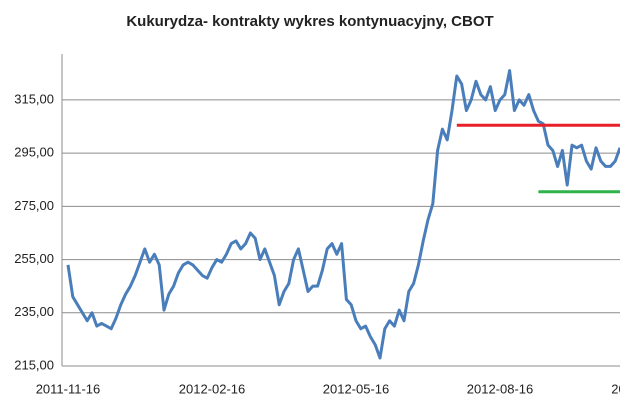 This screenshot has height=413, width=620. What do you see at coordinates (34, 152) in the screenshot?
I see `y-tick-label: 295,00` at bounding box center [34, 152].